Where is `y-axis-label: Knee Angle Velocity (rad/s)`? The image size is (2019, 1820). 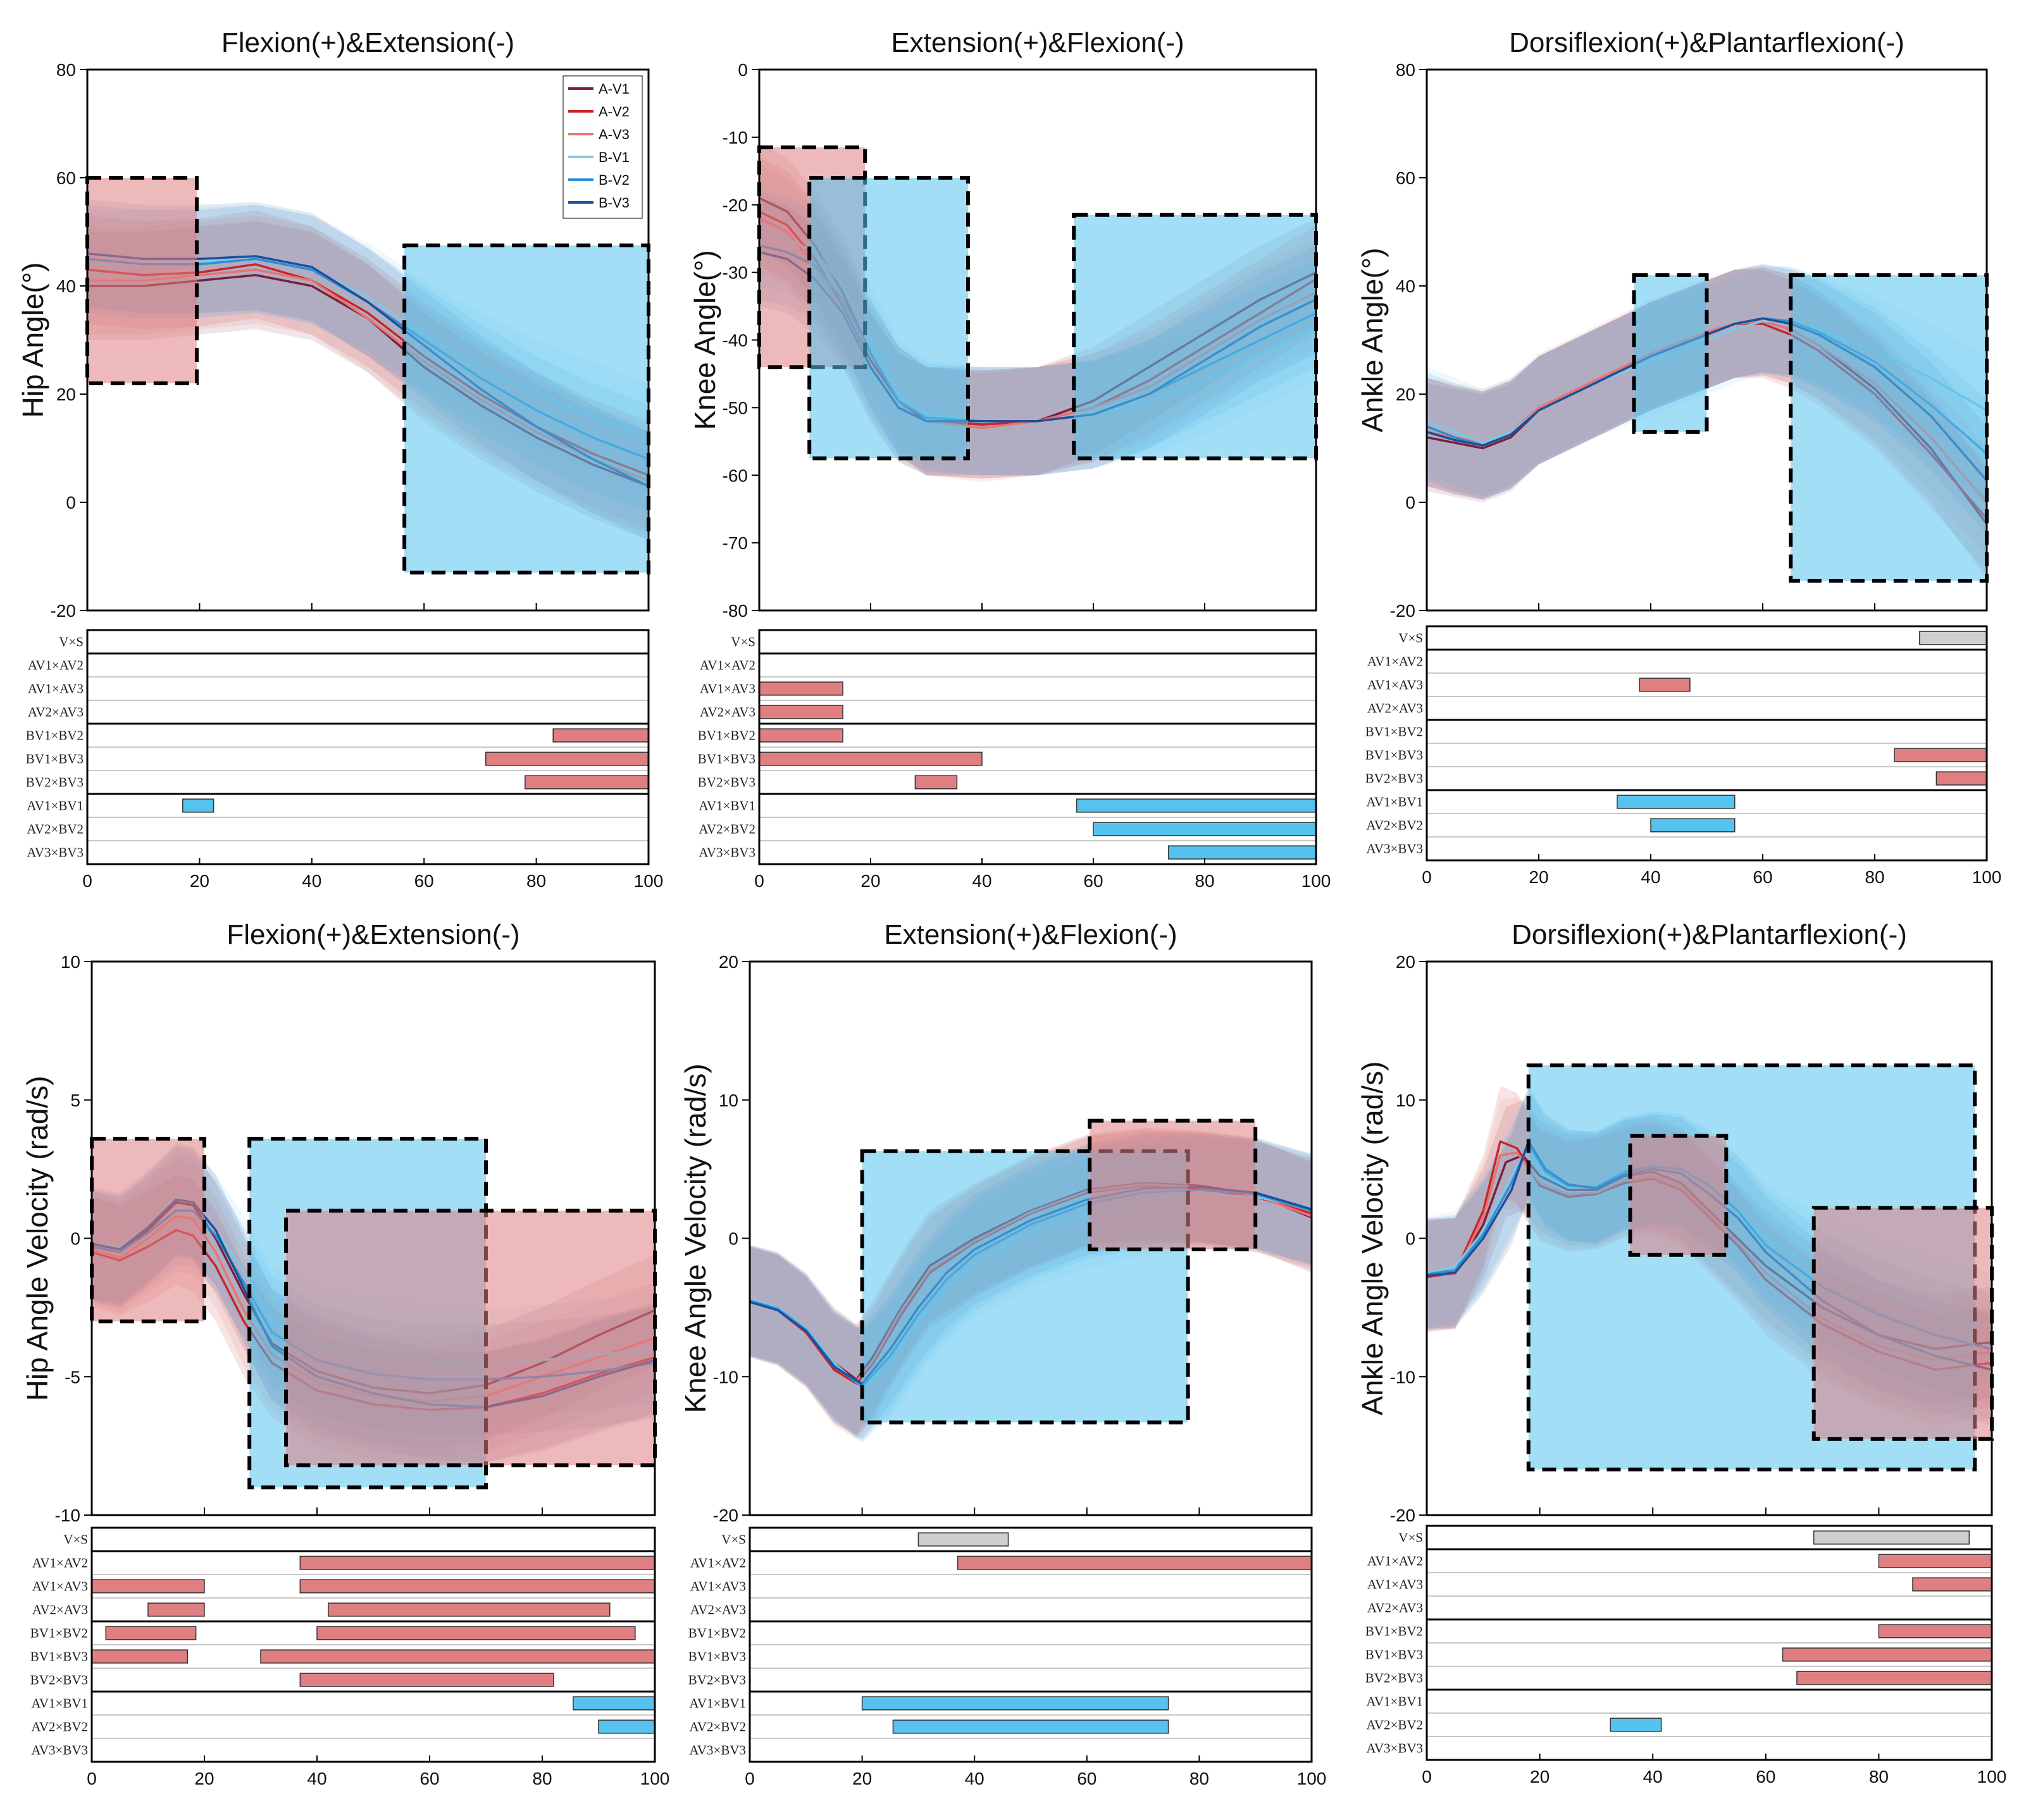 y-axis-label: Knee Angle Velocity (rad/s) is located at coordinates (695, 1238).